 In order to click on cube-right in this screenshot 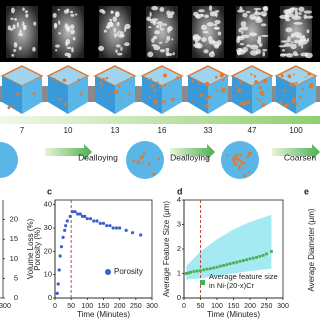, I will do `click(32, 95)`.